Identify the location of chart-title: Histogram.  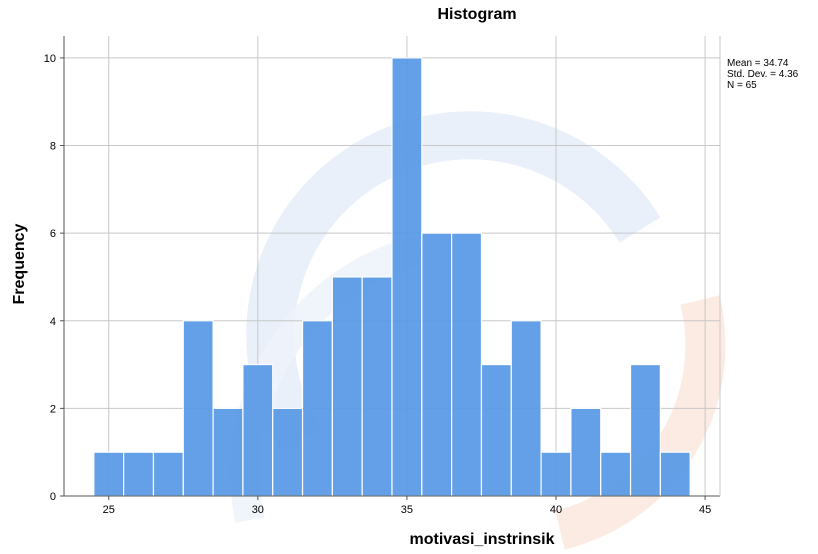
(477, 14).